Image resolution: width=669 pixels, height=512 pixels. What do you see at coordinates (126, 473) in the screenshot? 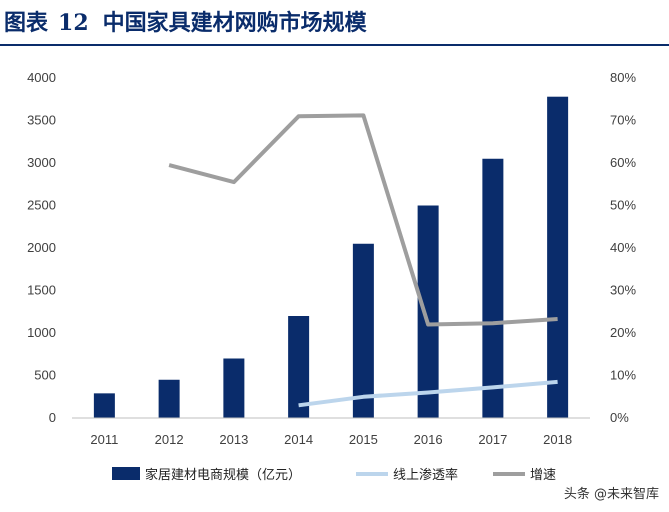
I see `legend-swatch-bars` at bounding box center [126, 473].